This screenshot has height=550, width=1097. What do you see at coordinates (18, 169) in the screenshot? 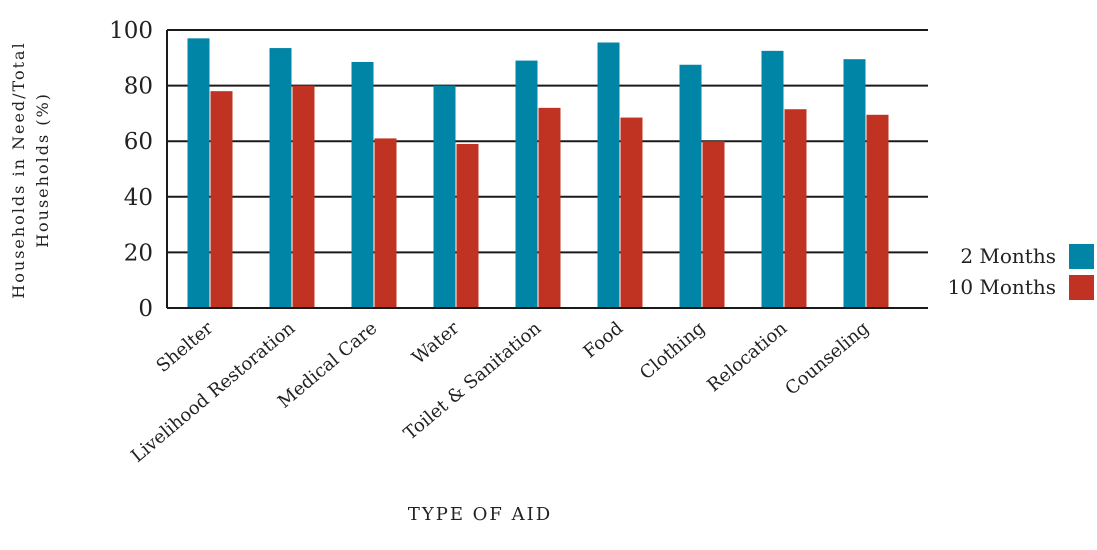
I see `y-axis-title-line1: Households in Need/Total` at bounding box center [18, 169].